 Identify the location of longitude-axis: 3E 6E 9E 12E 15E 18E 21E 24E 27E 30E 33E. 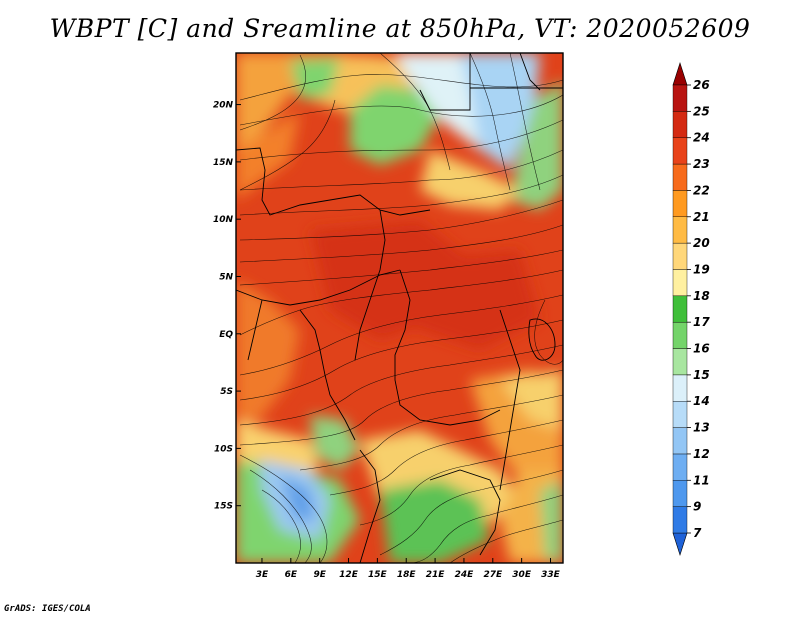
(408, 569).